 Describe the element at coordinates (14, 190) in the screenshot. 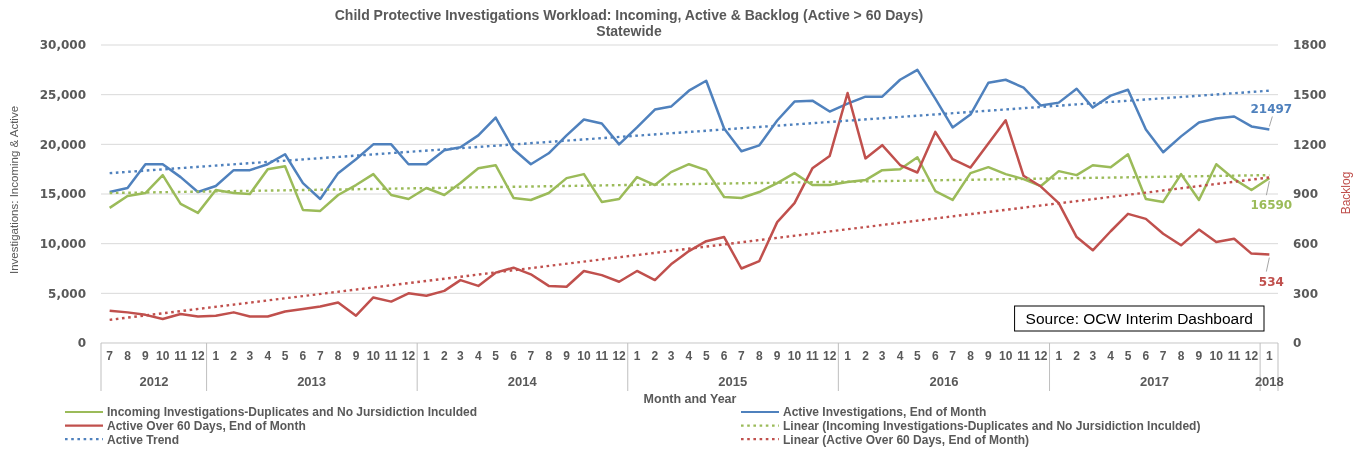

I see `y-axis-title: Investigations: Incoming & Active` at that location.